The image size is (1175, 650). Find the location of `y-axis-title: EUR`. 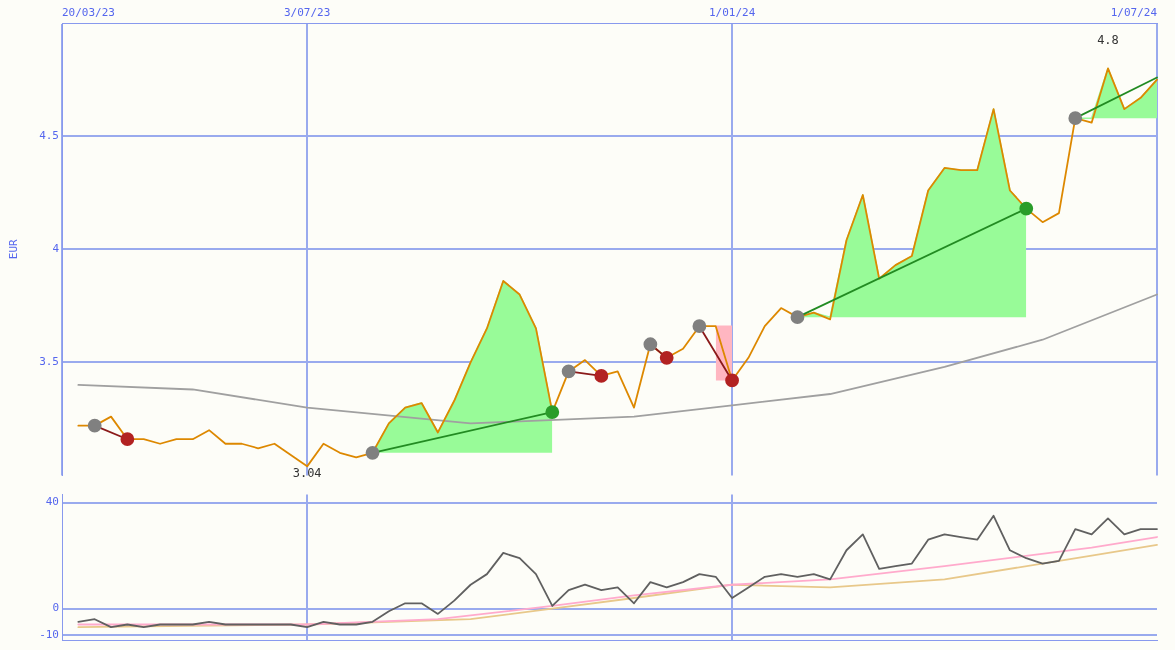

y-axis-title: EUR is located at coordinates (14, 249).